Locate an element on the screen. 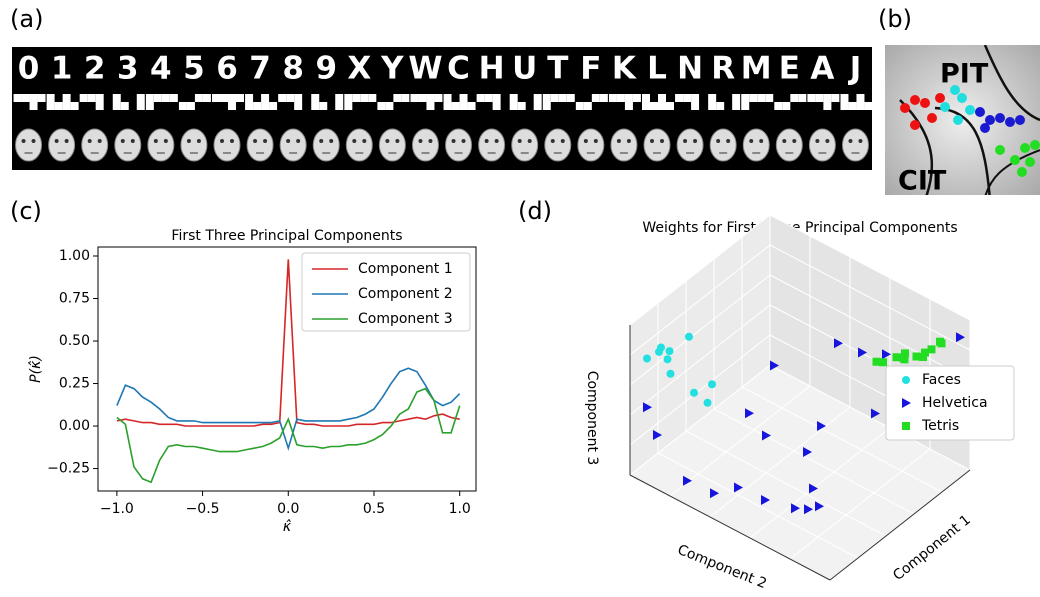 The width and height of the screenshot is (1040, 597). y-tick-label: 0.25 is located at coordinates (74, 384).